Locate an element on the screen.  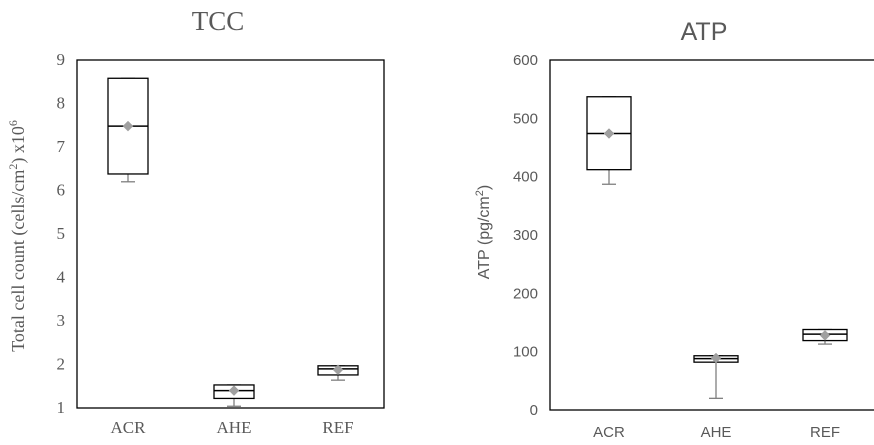
tcc-box-ref is located at coordinates (338, 372).